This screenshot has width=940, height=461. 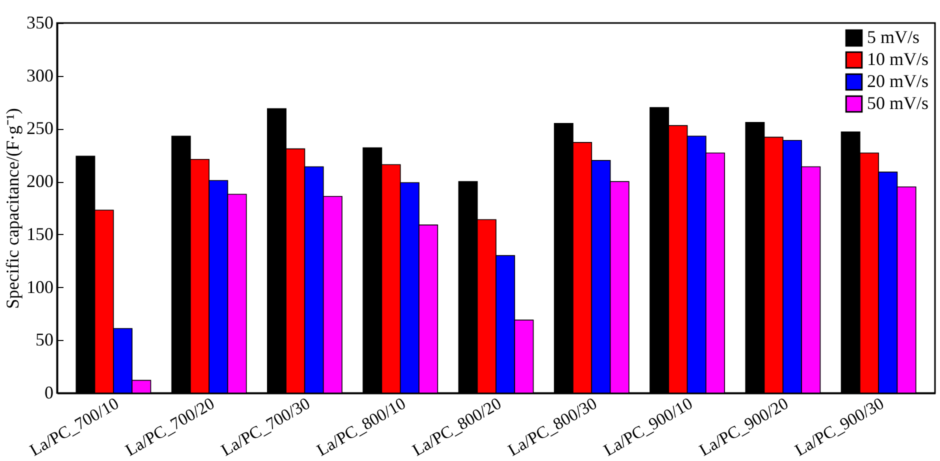 I want to click on legend-label: 20 mV/s, so click(x=898, y=81).